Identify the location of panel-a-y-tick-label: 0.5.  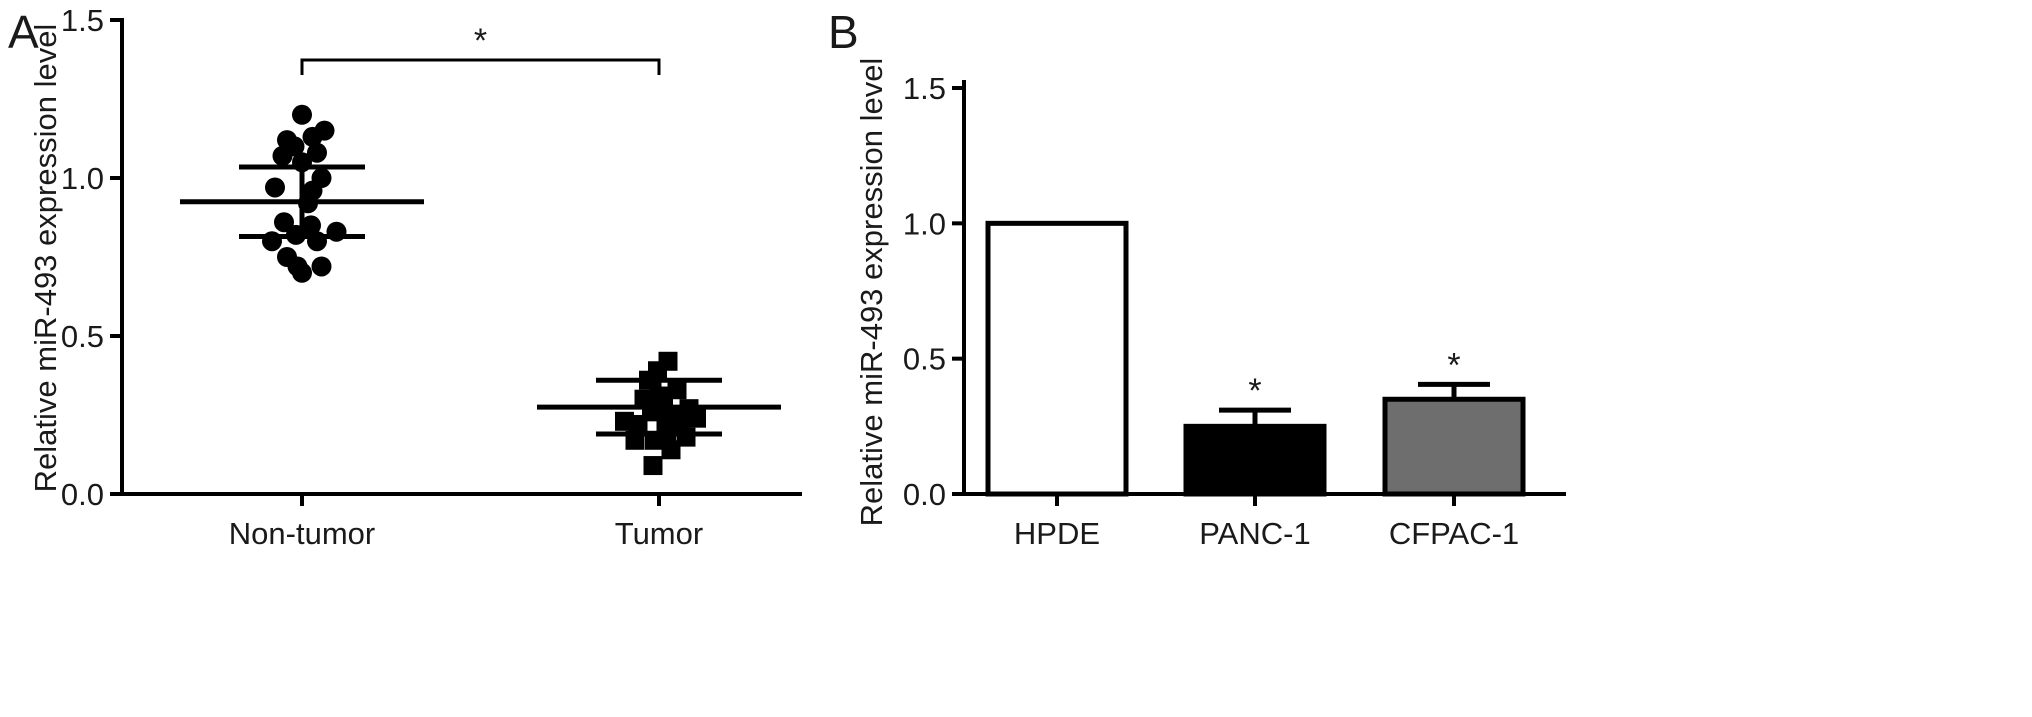
(82, 336).